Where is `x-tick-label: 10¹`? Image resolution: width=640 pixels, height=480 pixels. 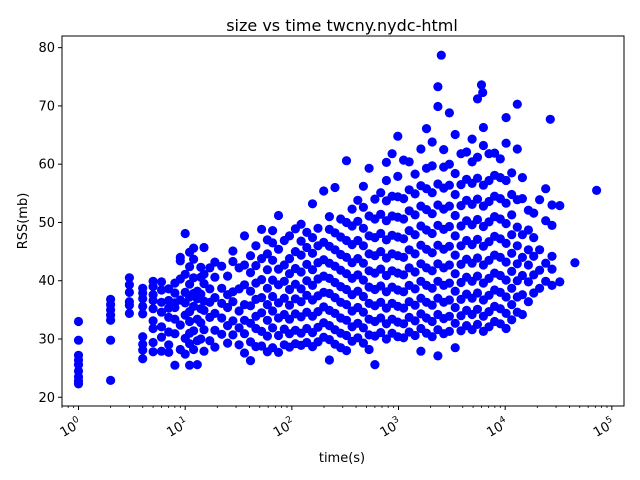
x-tick-label: 10¹ is located at coordinates (177, 428).